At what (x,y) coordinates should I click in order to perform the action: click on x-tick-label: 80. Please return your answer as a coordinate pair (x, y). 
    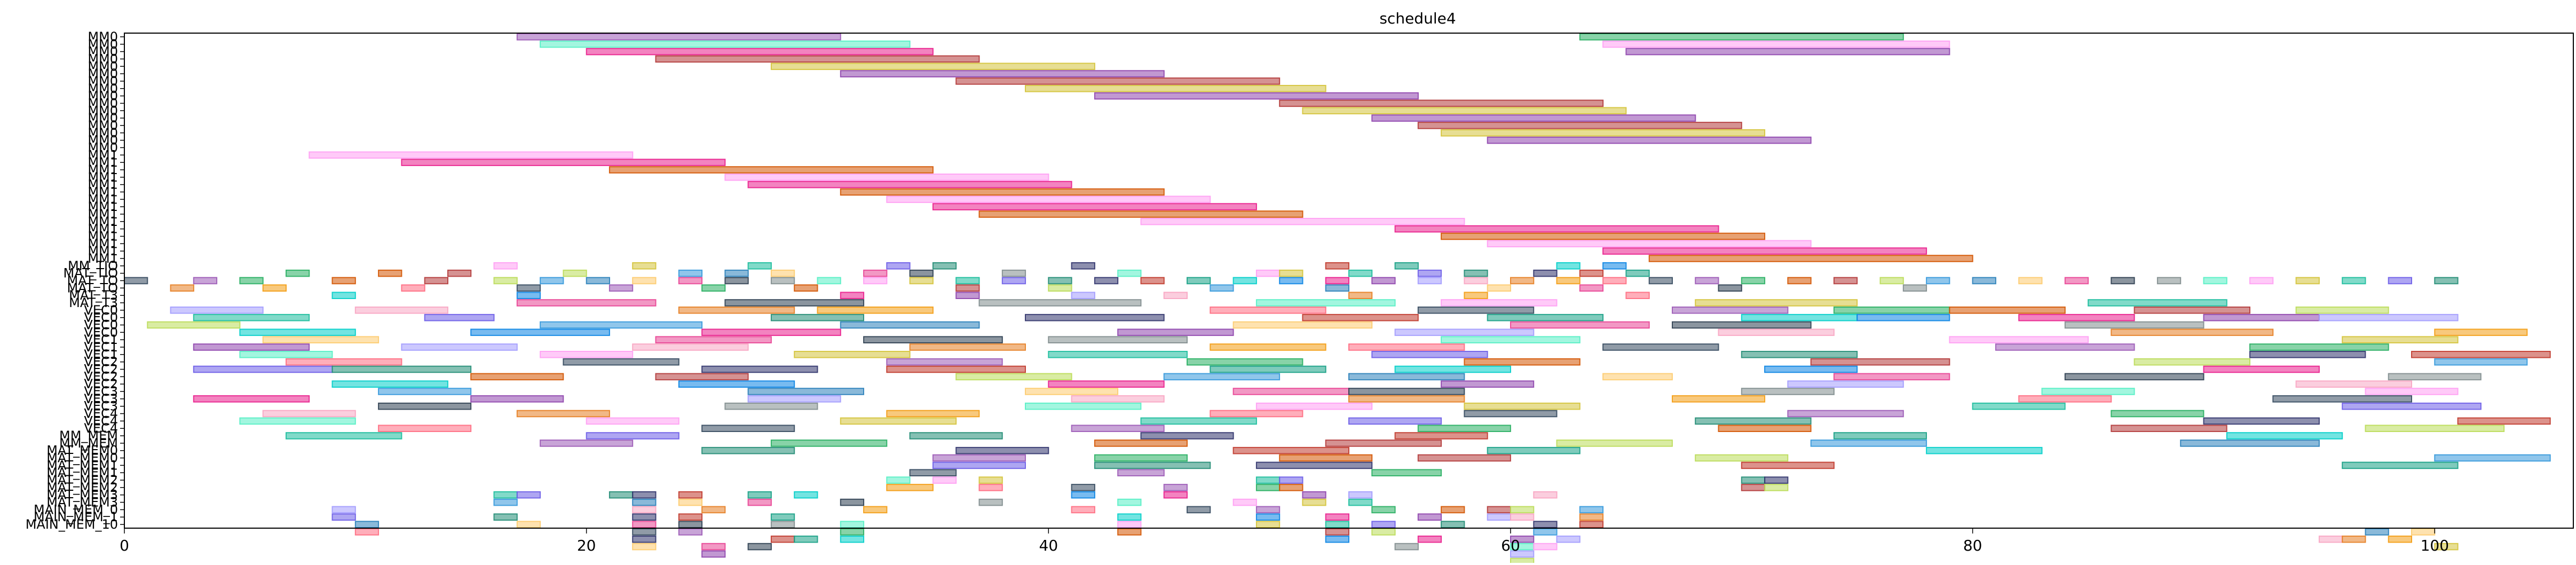
    Looking at the image, I should click on (1972, 545).